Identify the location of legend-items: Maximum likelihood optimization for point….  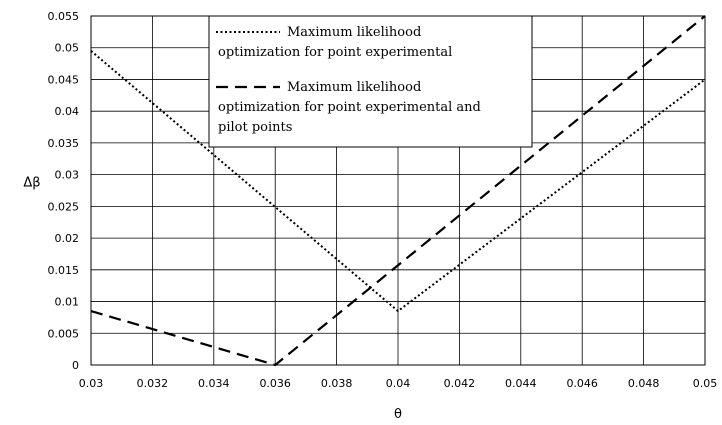
(348, 80).